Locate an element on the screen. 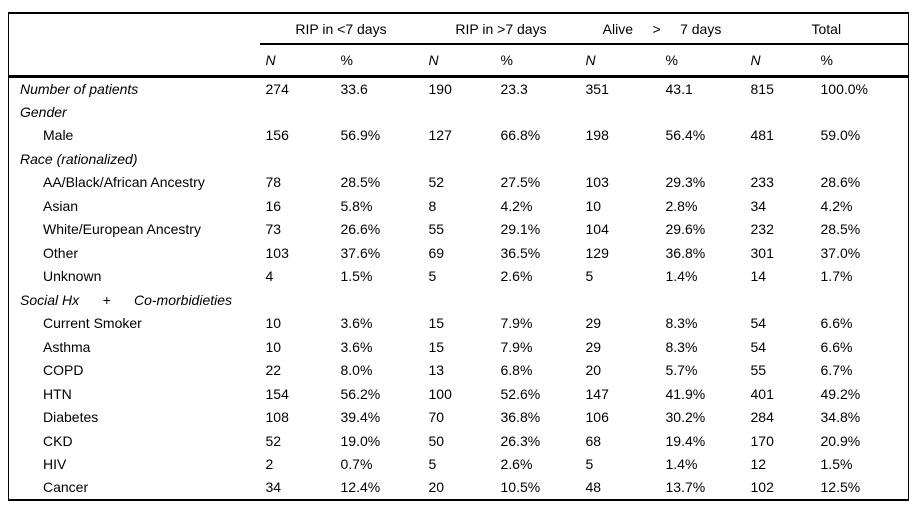  n-value-cell: 10 is located at coordinates (593, 205).